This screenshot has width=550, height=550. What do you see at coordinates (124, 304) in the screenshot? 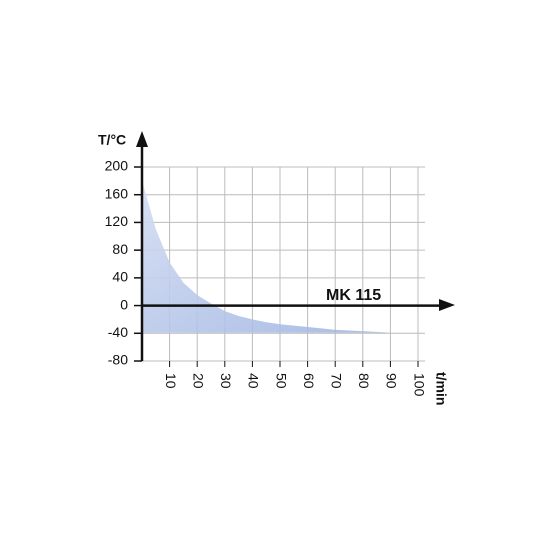
I see `y-tick-label: 0` at bounding box center [124, 304].